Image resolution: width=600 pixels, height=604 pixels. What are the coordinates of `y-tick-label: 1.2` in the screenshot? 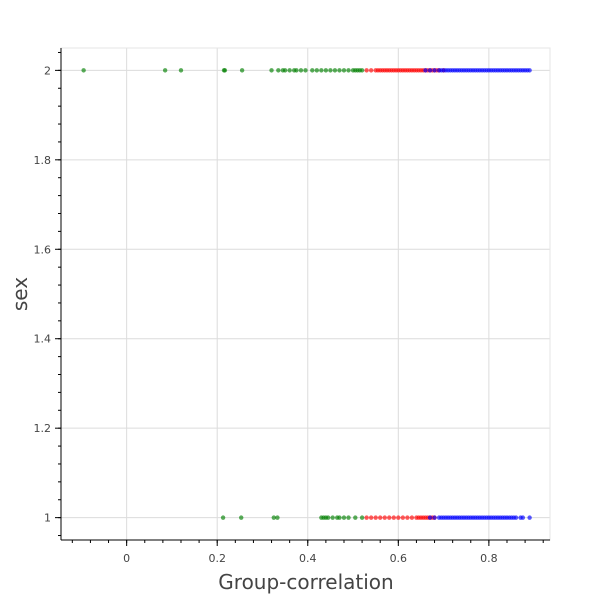 It's located at (43, 428).